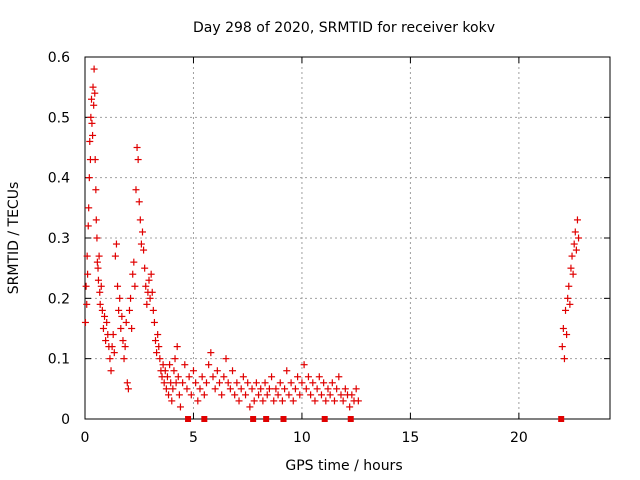  What do you see at coordinates (59, 360) in the screenshot?
I see `y-tick-label: 0.1` at bounding box center [59, 360].